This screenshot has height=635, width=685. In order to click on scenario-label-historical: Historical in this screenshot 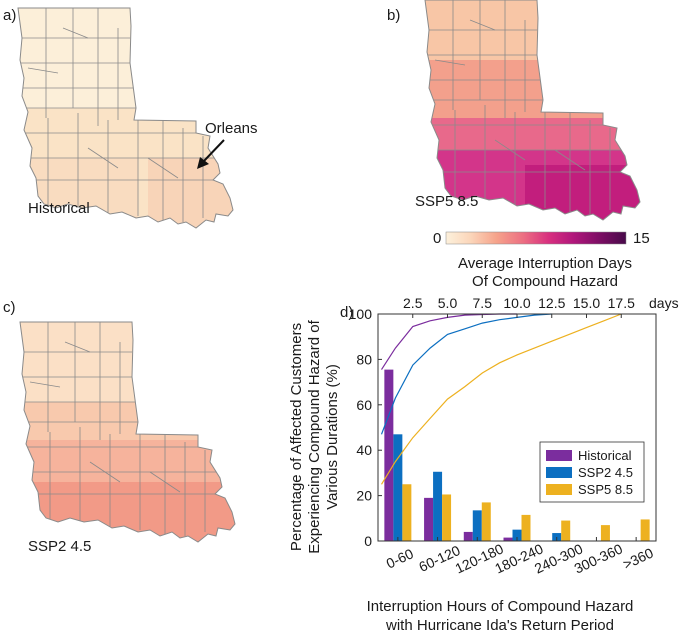, I will do `click(59, 208)`.